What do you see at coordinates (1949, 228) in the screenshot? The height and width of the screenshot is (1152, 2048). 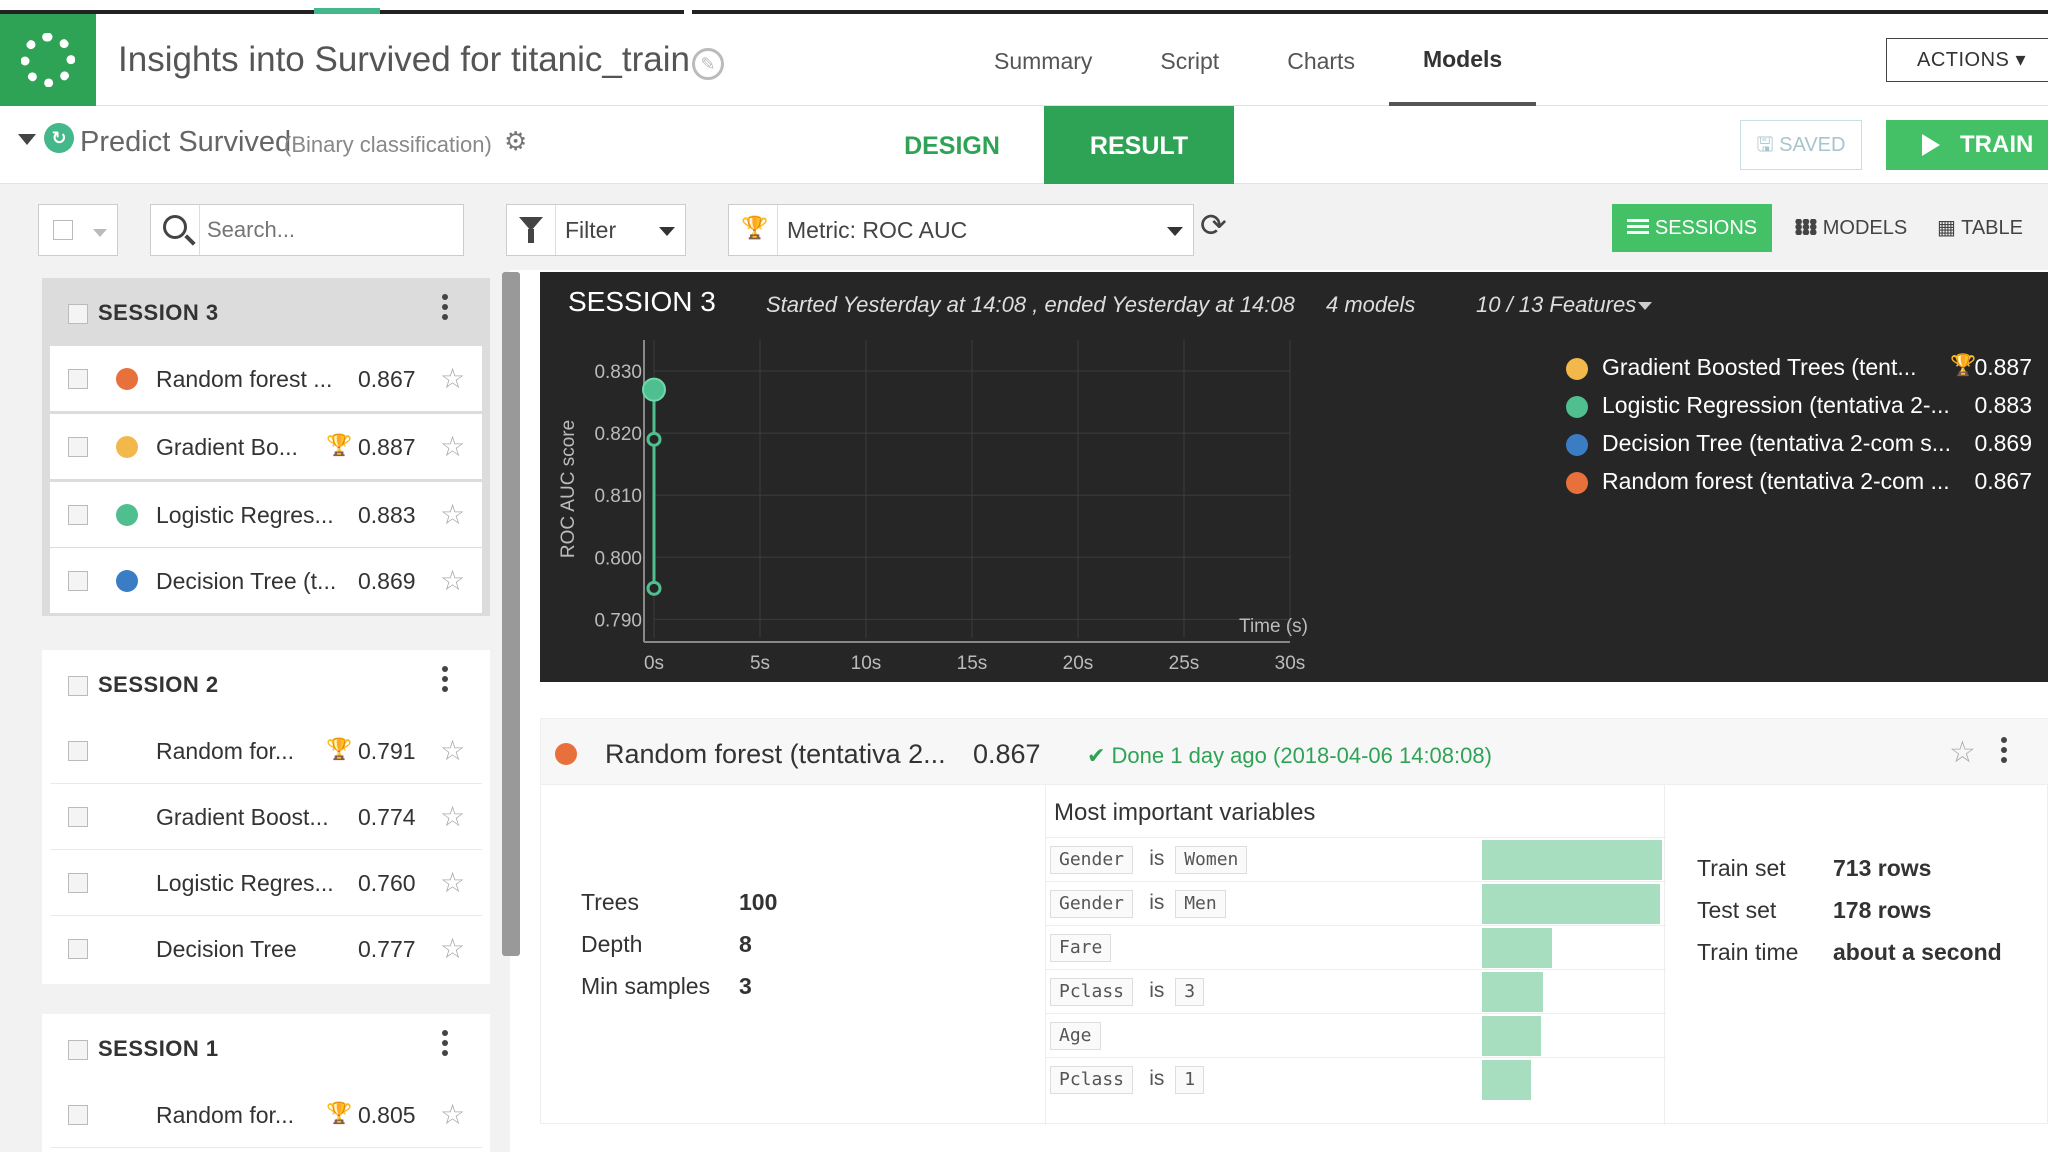 I see `table-icon: ▦` at bounding box center [1949, 228].